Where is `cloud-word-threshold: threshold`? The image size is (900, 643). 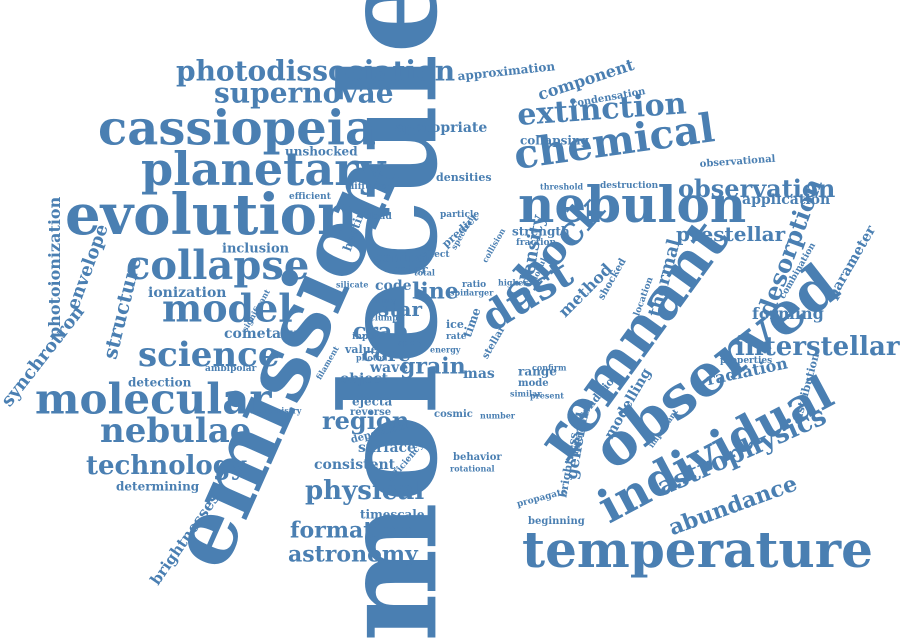 cloud-word-threshold: threshold is located at coordinates (562, 186).